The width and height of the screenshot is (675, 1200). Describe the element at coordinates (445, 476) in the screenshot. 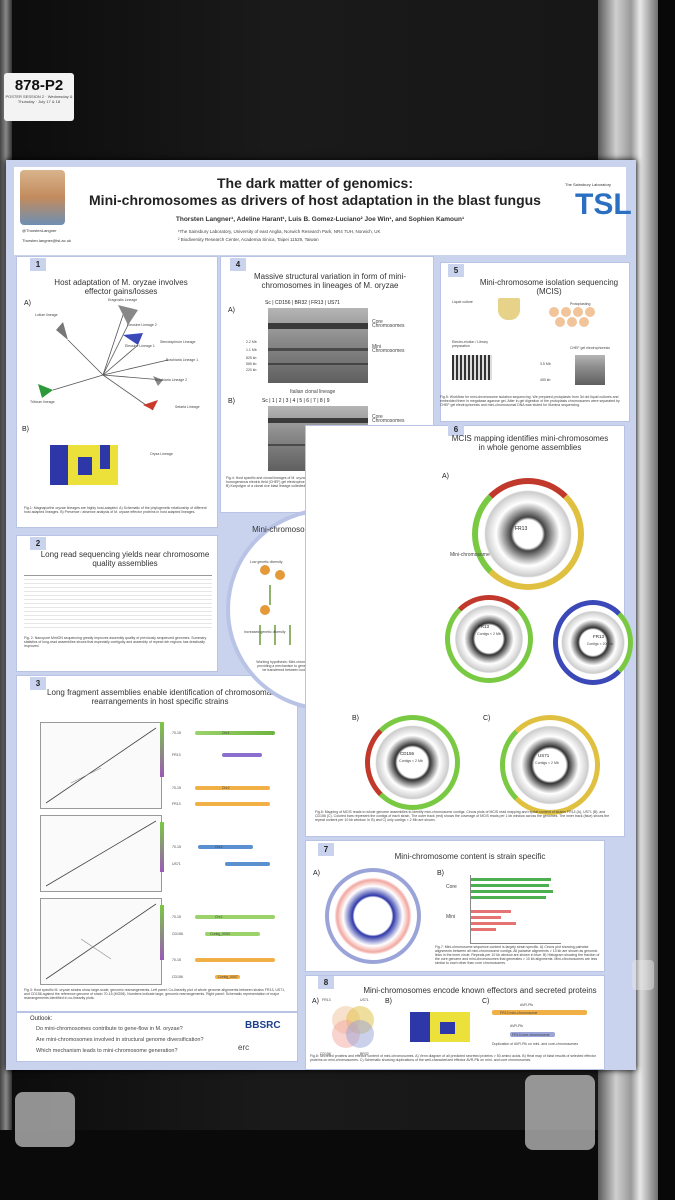

I see `panel-6-label-a: A)` at that location.